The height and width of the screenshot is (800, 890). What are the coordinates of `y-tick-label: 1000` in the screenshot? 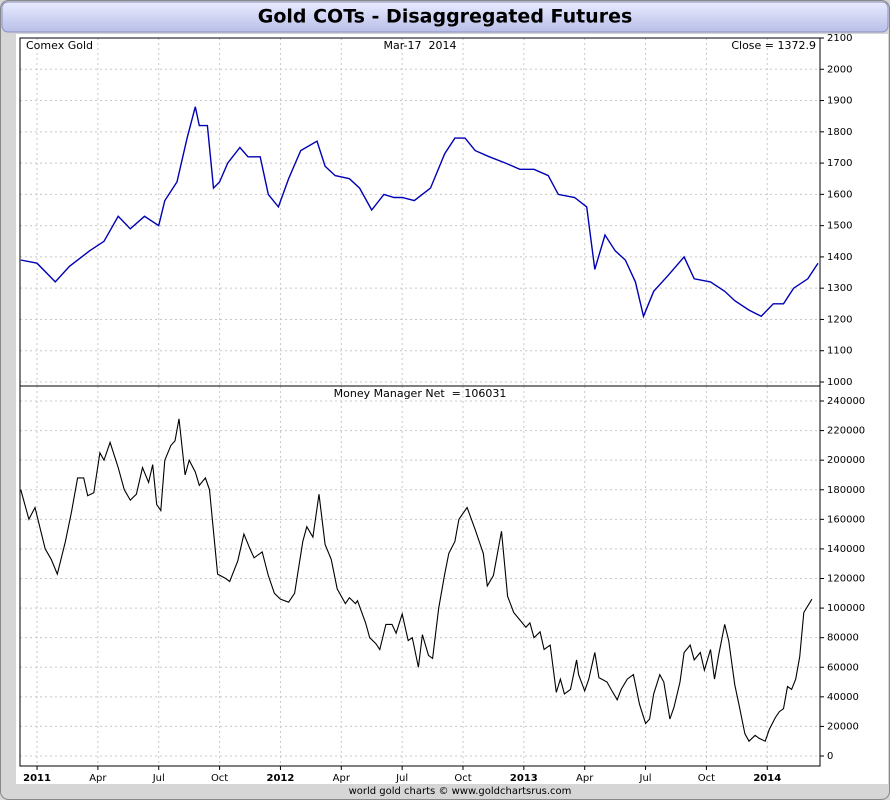 It's located at (839, 382).